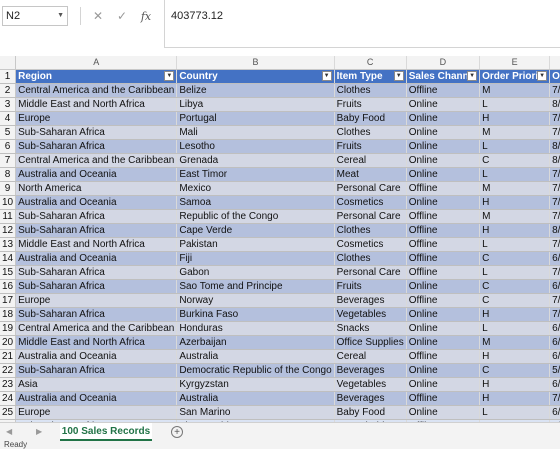 The width and height of the screenshot is (560, 449). I want to click on row-number: 13, so click(8, 244).